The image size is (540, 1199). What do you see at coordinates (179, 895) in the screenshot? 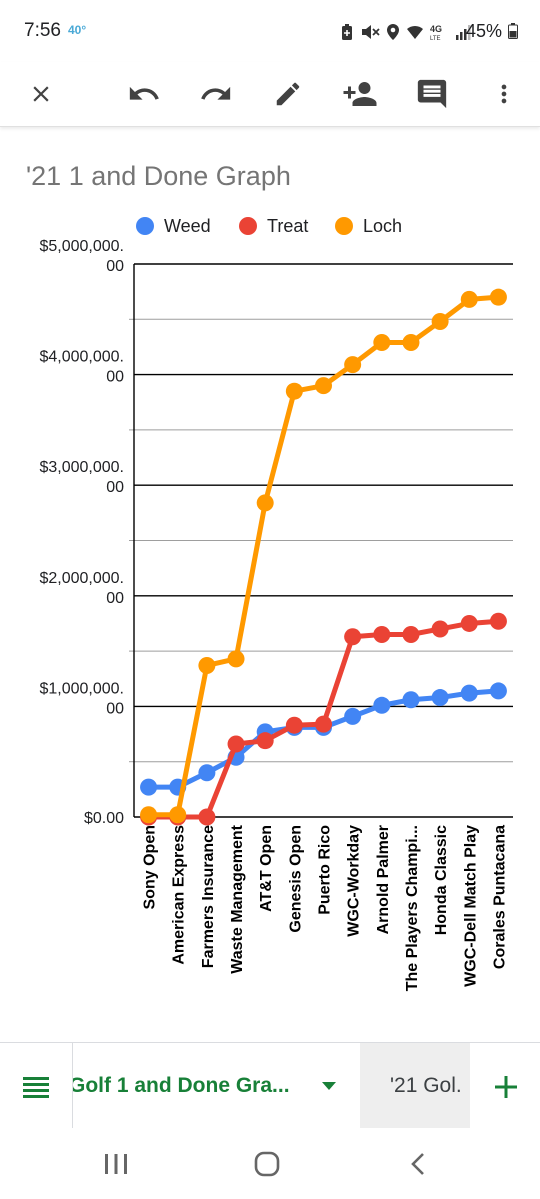
I see `x-axis-tick-label: American Express` at bounding box center [179, 895].